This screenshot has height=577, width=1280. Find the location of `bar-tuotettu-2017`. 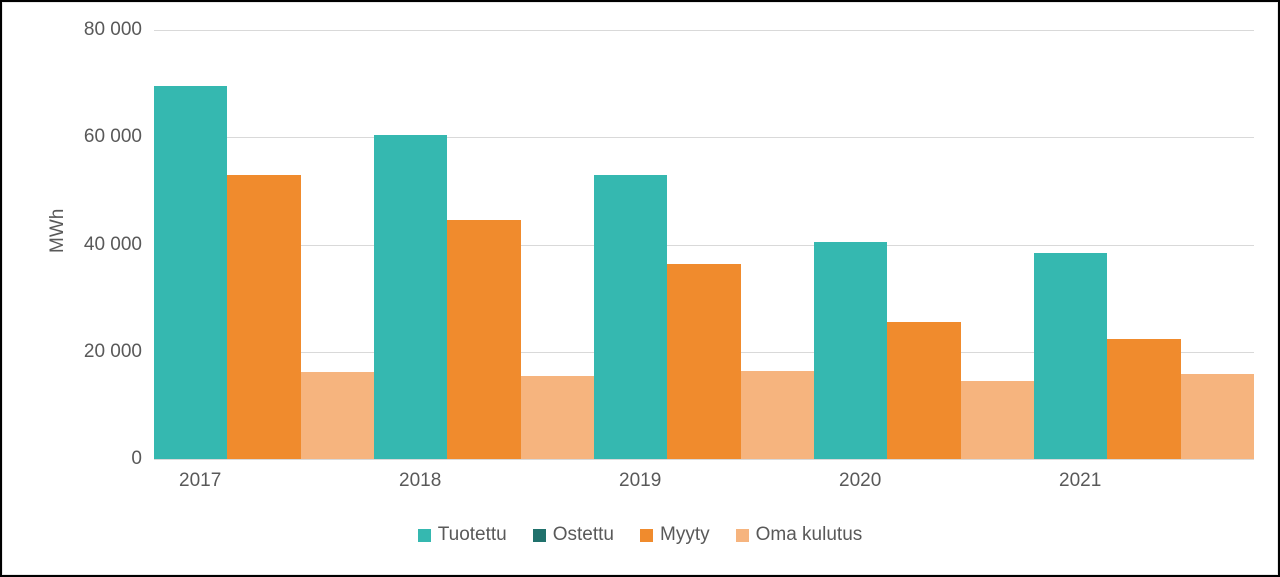

bar-tuotettu-2017 is located at coordinates (191, 272).